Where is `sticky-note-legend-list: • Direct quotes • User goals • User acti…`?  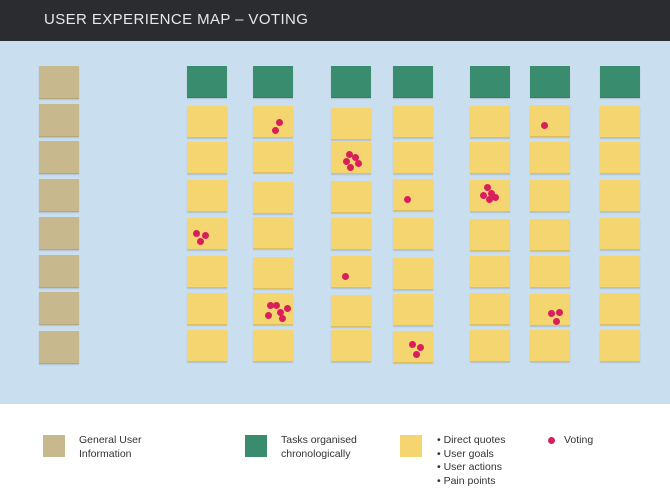 sticky-note-legend-list: • Direct quotes • User goals • User acti… is located at coordinates (487, 461).